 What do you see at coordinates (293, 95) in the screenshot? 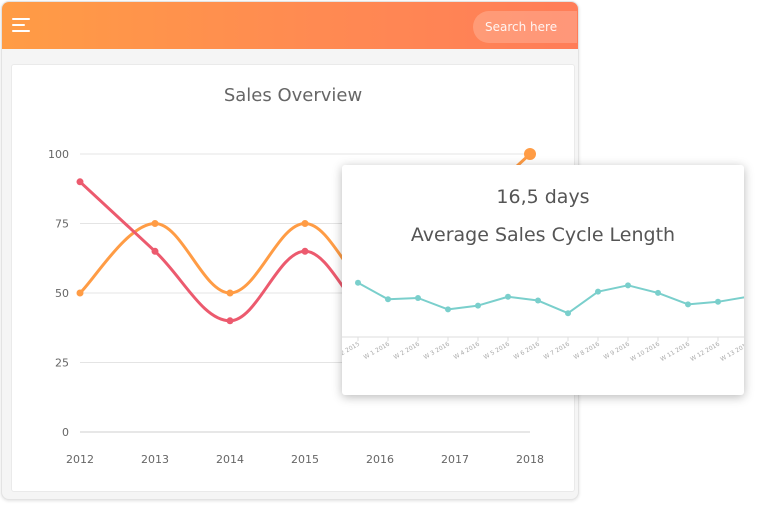
I see `chart-title: Sales Overview` at bounding box center [293, 95].